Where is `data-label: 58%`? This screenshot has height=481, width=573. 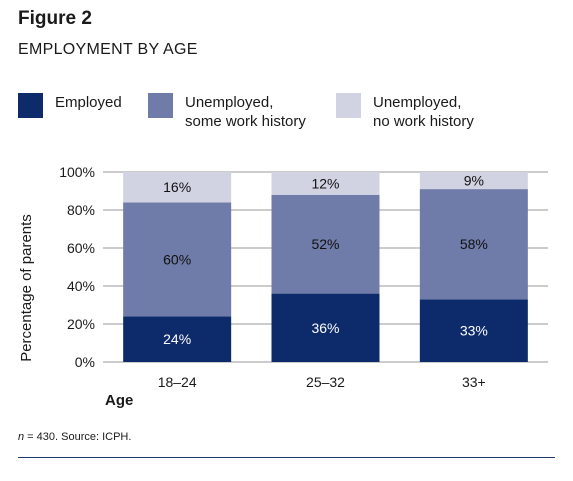
data-label: 58% is located at coordinates (474, 244).